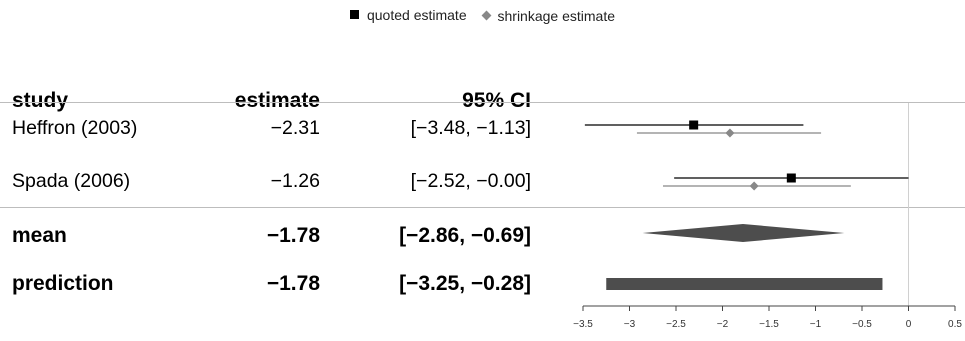 The height and width of the screenshot is (341, 965). Describe the element at coordinates (277, 100) in the screenshot. I see `header-estimate: estimate` at that location.